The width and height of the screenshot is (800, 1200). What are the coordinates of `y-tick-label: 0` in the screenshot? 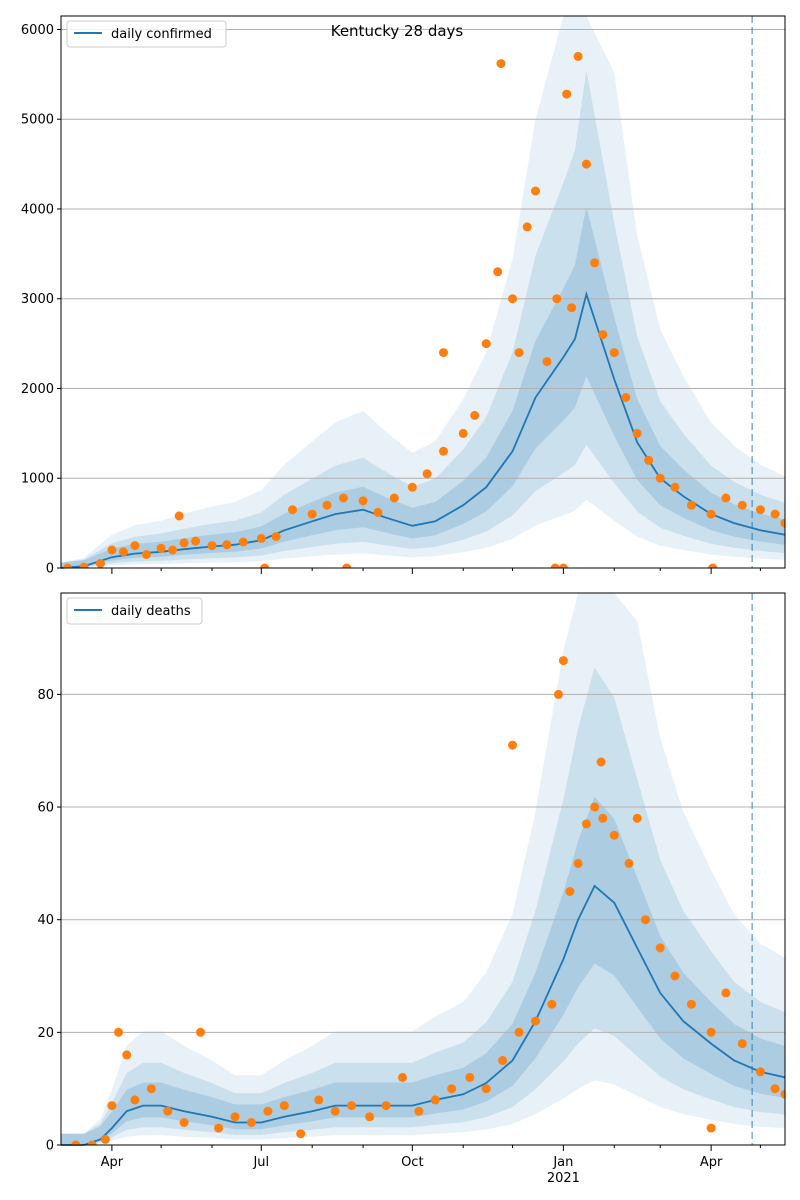 It's located at (50, 1146).